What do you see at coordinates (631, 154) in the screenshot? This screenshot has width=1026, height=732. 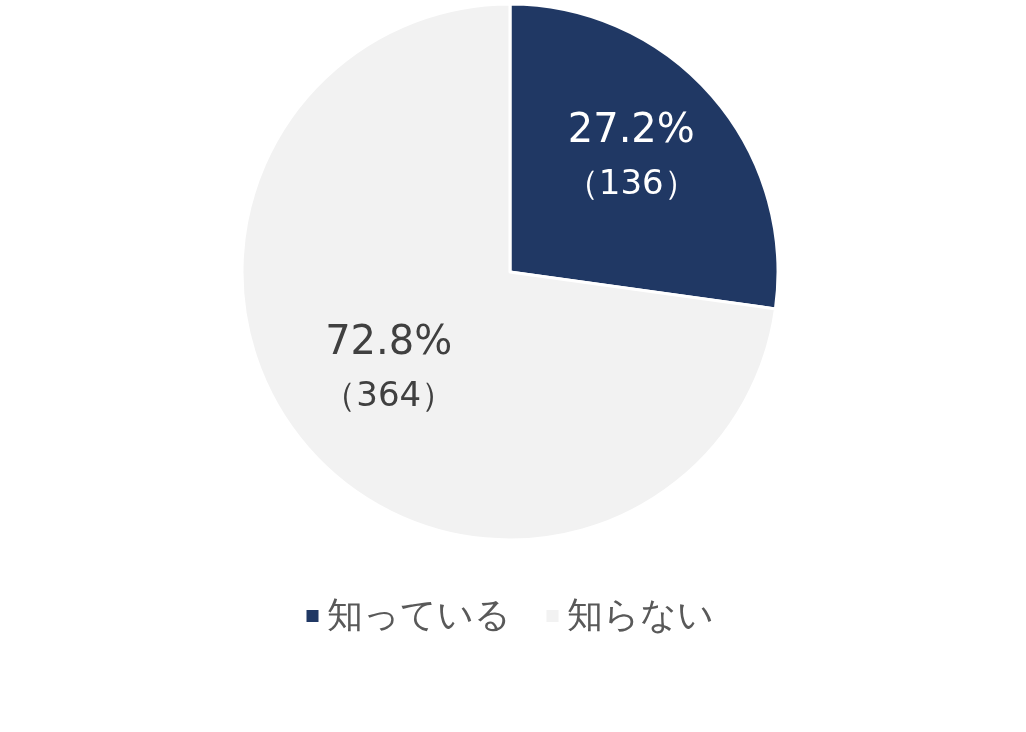 I see `data-label: 27.2% （136）` at bounding box center [631, 154].